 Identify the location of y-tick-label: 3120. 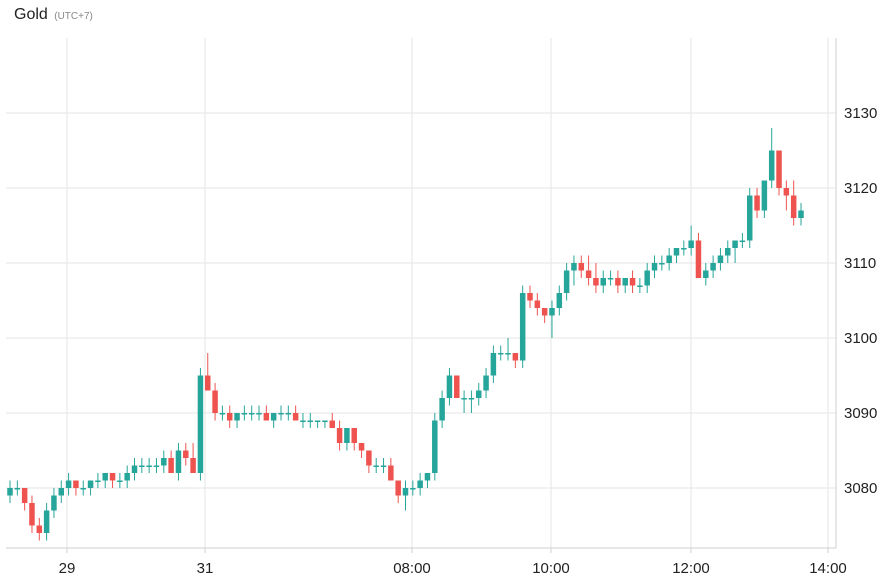
(860, 188).